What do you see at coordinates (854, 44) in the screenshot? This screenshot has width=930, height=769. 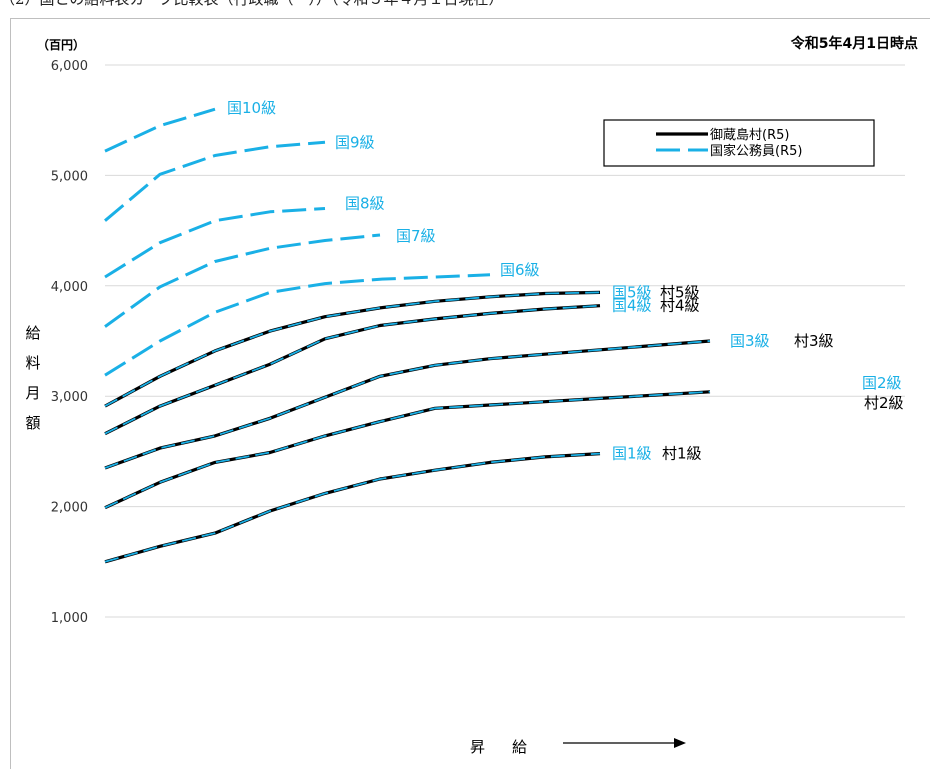 I see `as-of-label: 令和5年4月1日時点` at bounding box center [854, 44].